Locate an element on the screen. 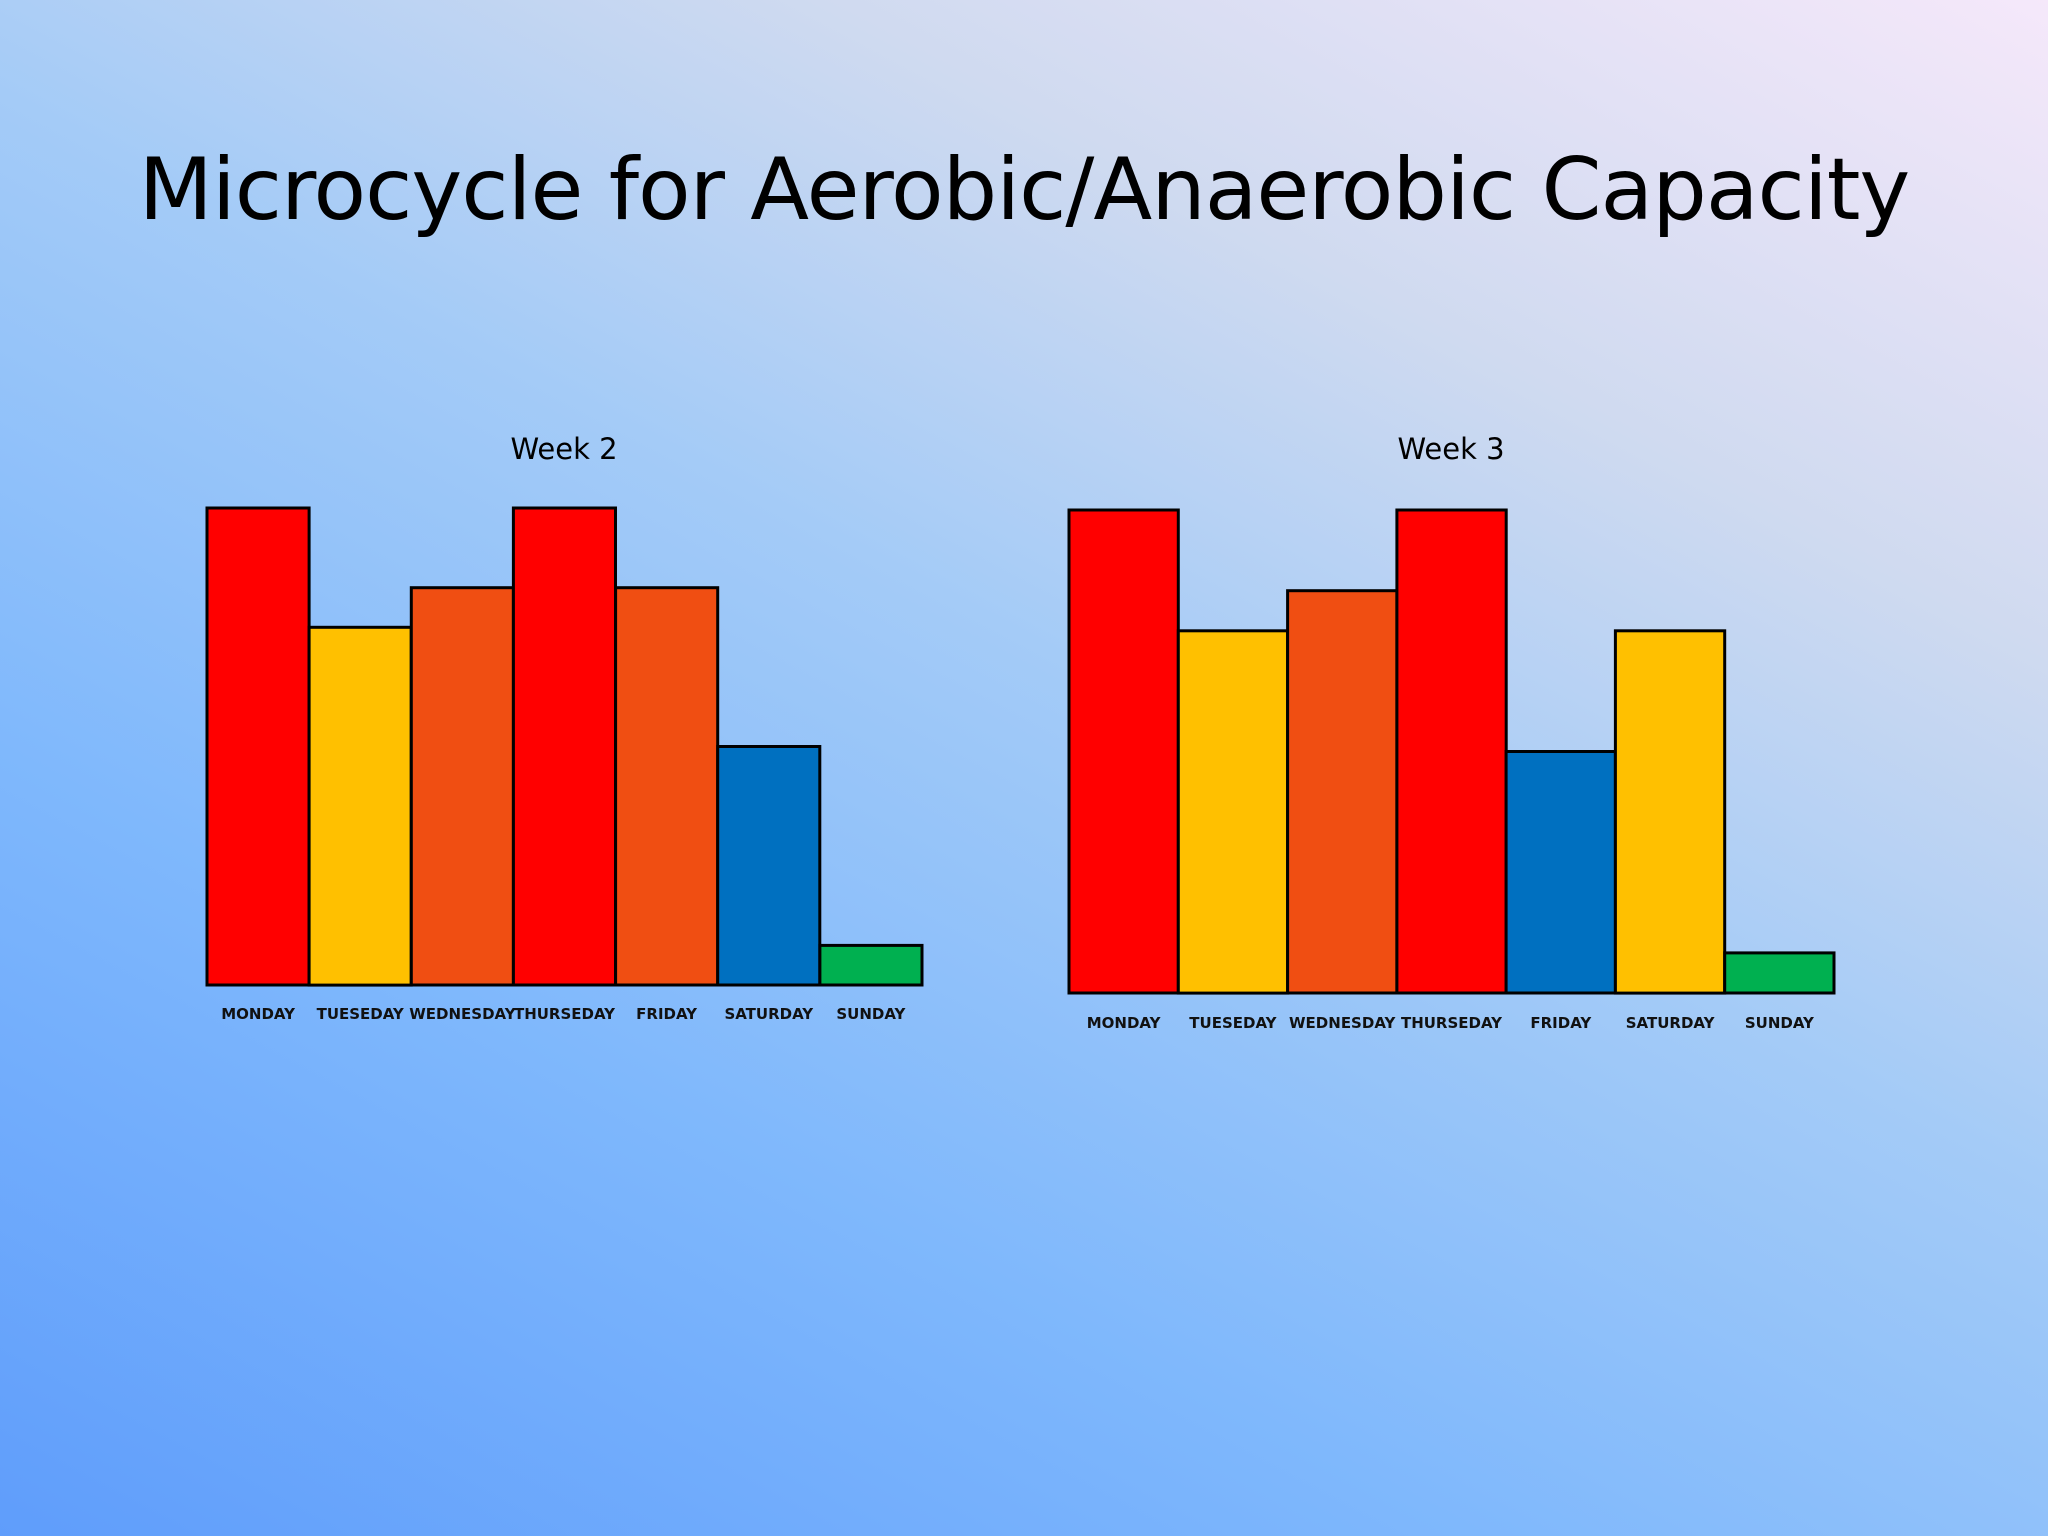  chart-title-week-2: Week 2 is located at coordinates (564, 449).